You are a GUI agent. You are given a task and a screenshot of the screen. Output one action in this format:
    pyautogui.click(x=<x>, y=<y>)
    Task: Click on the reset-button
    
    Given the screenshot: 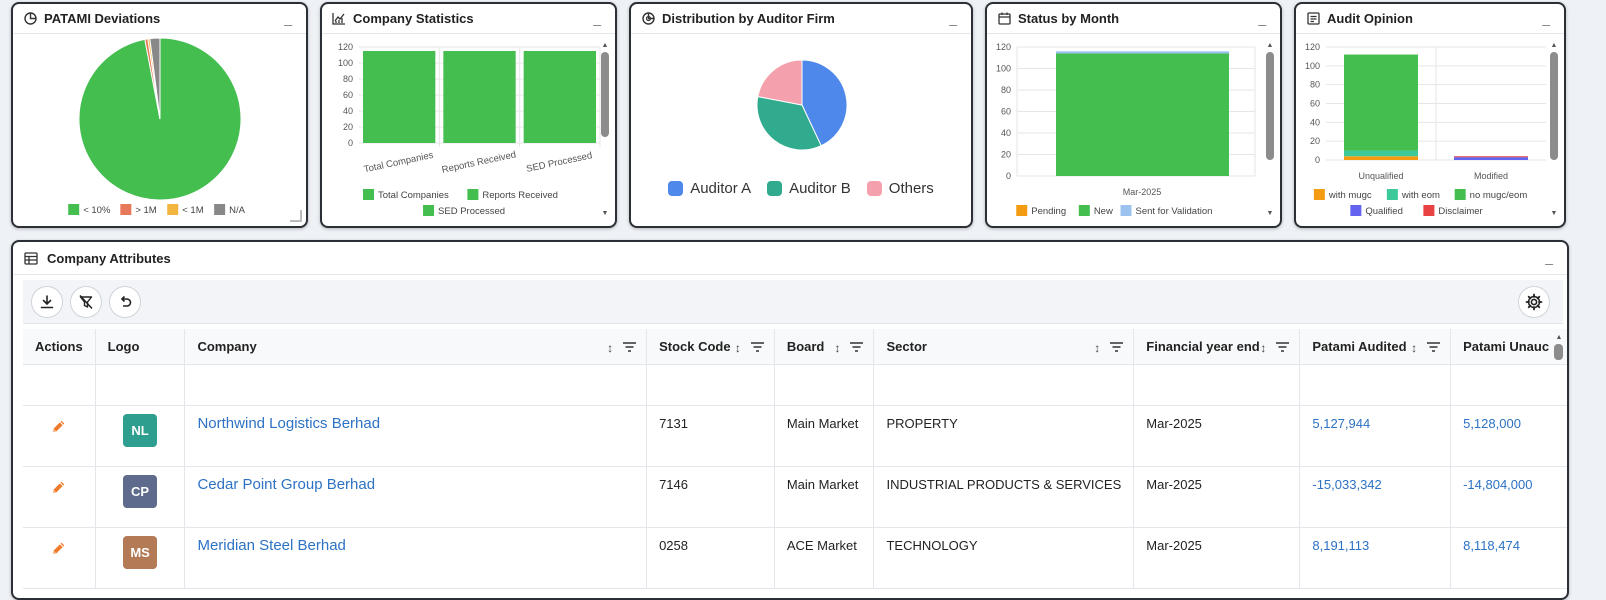 What is the action you would take?
    pyautogui.click(x=125, y=302)
    